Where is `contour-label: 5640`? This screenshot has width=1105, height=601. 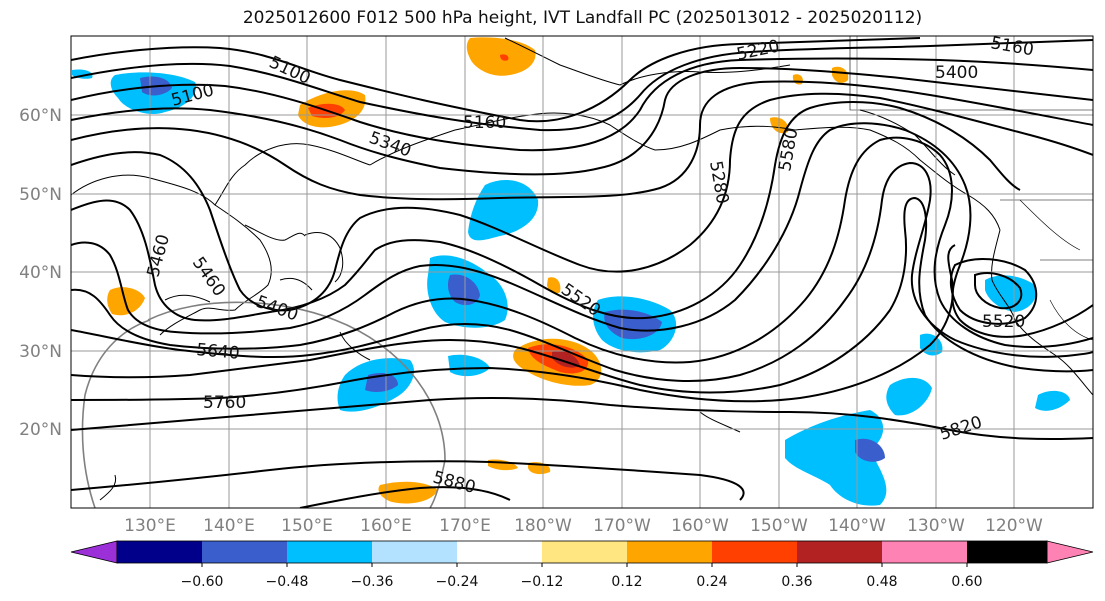
contour-label: 5640 is located at coordinates (218, 352).